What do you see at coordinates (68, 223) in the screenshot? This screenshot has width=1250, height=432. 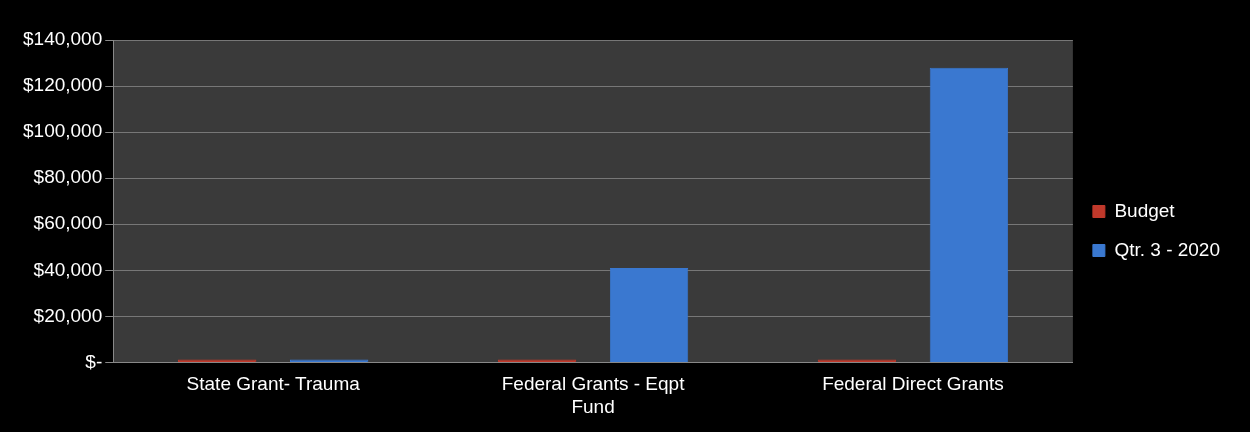 I see `y-tick-label: $60,000` at bounding box center [68, 223].